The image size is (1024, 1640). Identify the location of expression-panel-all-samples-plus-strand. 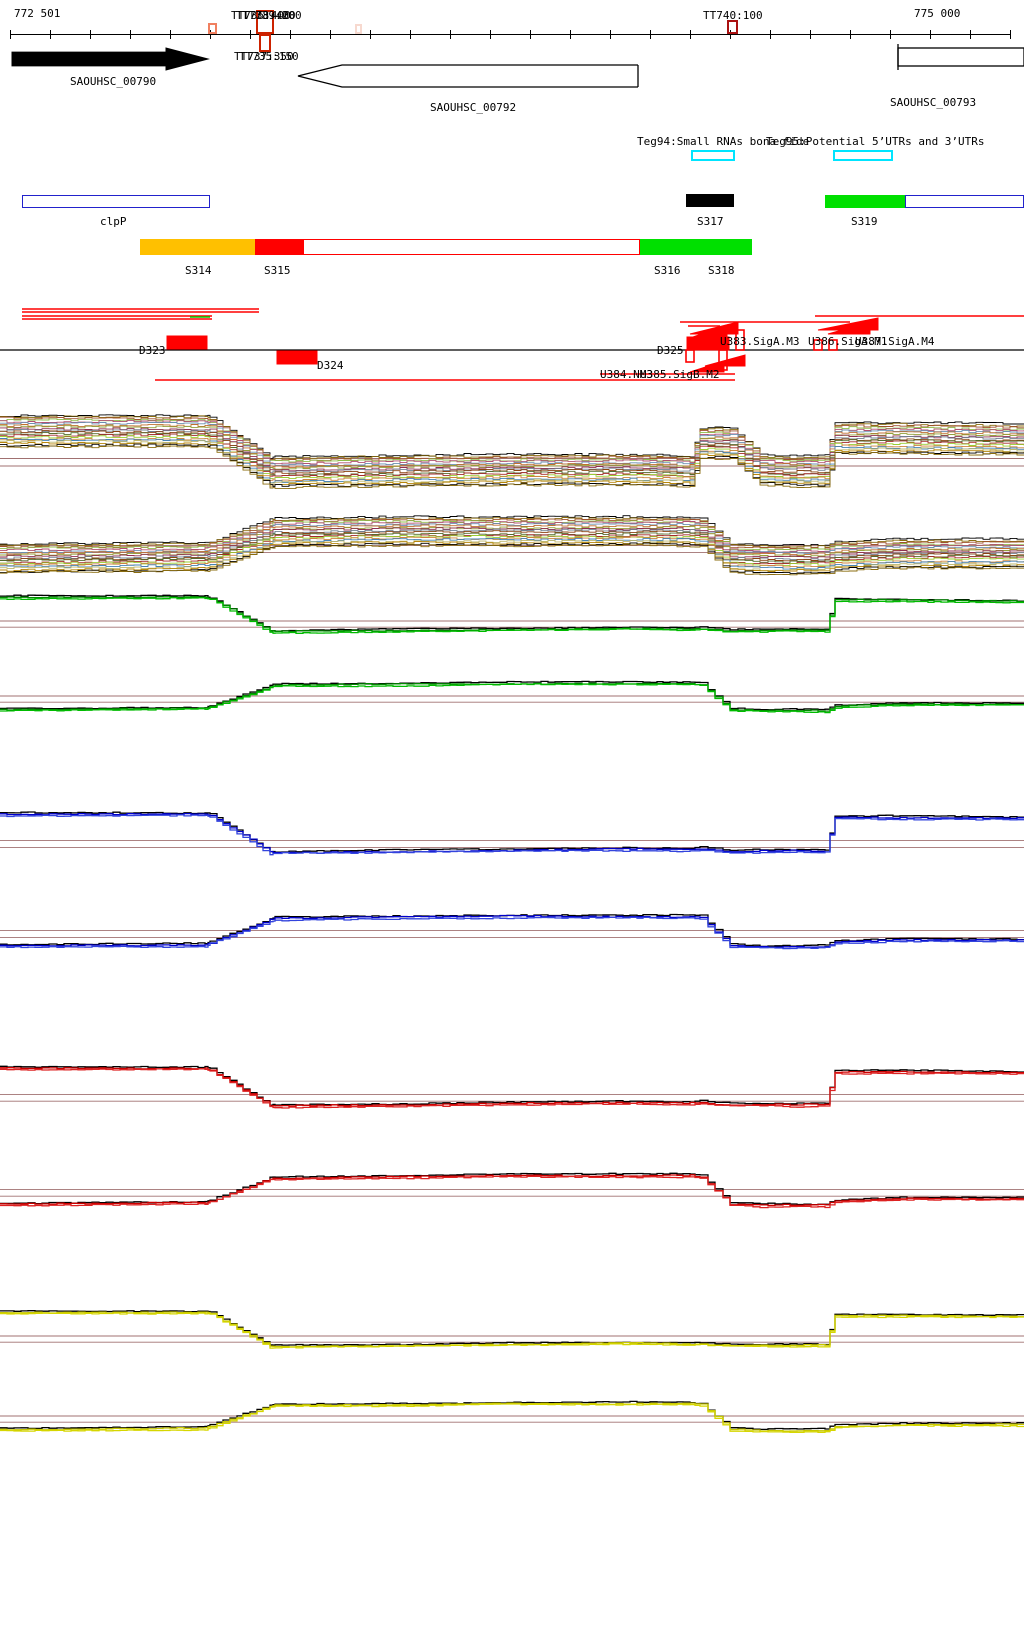
(512, 452).